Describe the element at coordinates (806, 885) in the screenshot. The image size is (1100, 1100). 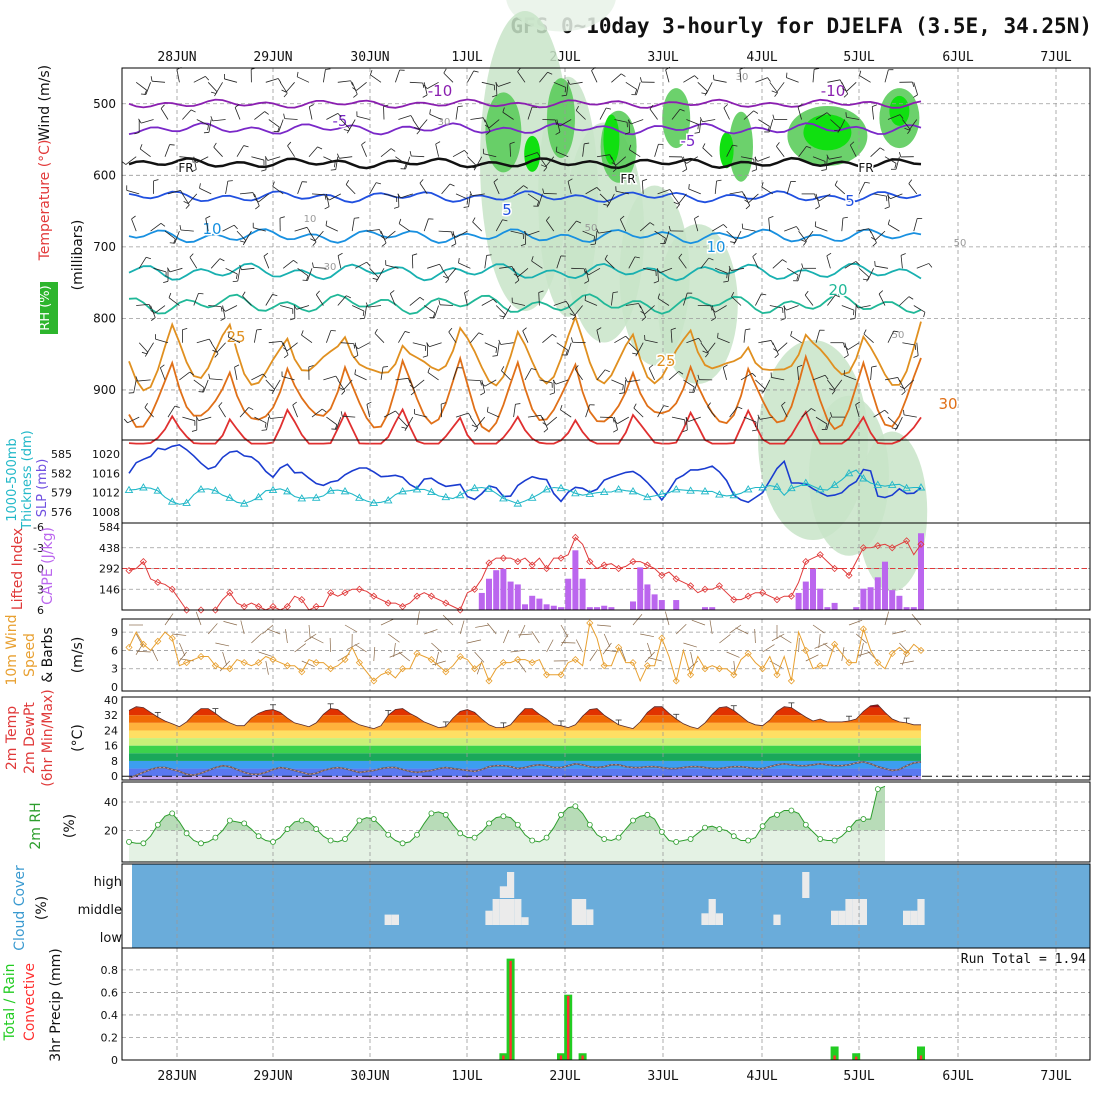
I see `cloud-cell-high` at that location.